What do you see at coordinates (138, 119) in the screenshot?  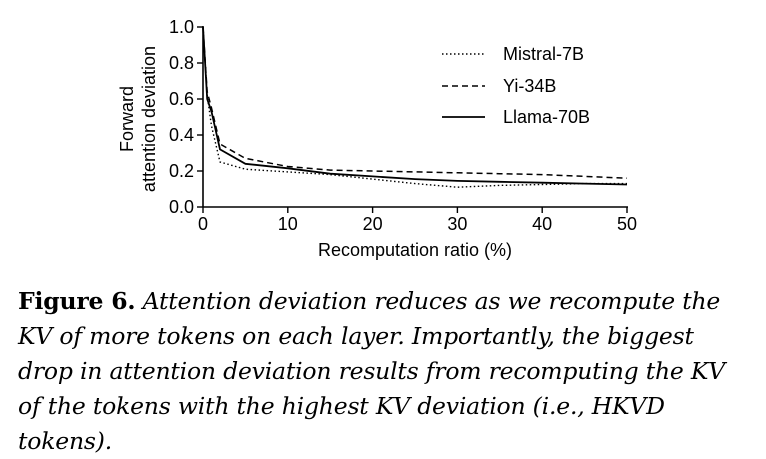 I see `y-axis-title: Forward attention deviation` at bounding box center [138, 119].